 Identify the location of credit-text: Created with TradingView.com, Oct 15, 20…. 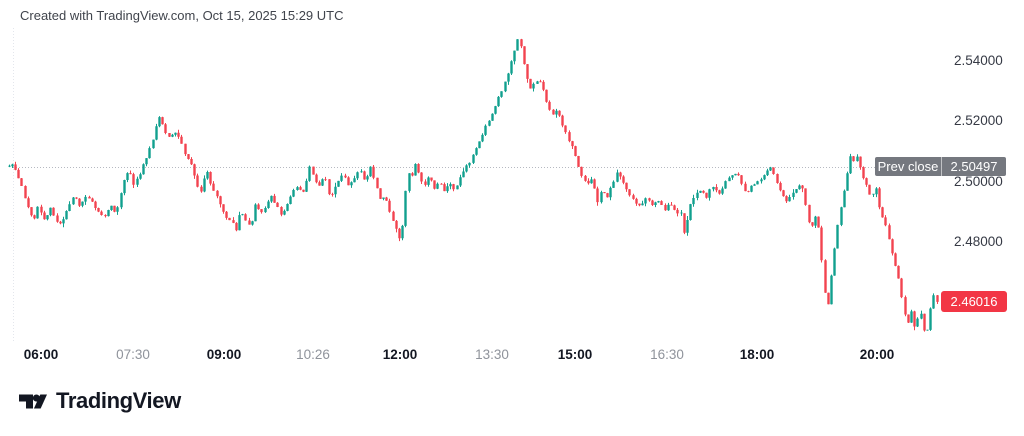
(182, 15).